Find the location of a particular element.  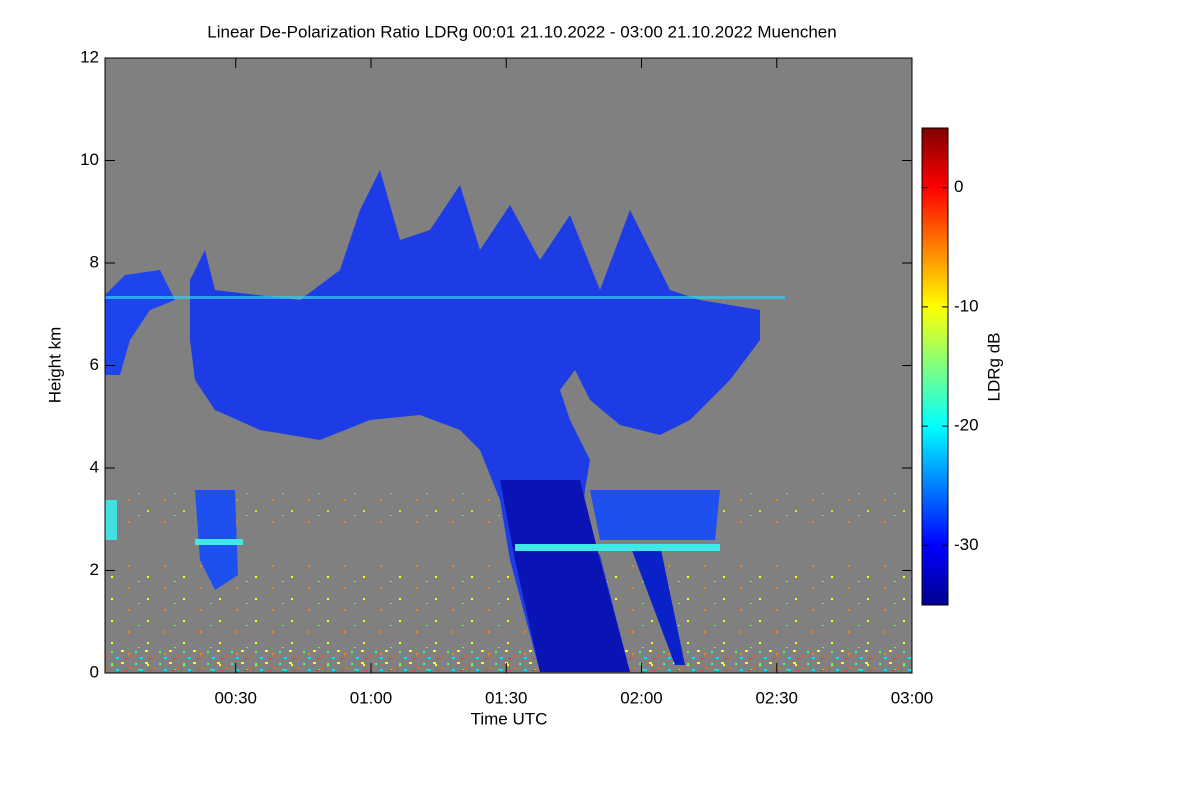

y-tick-label: 12 is located at coordinates (89, 56).